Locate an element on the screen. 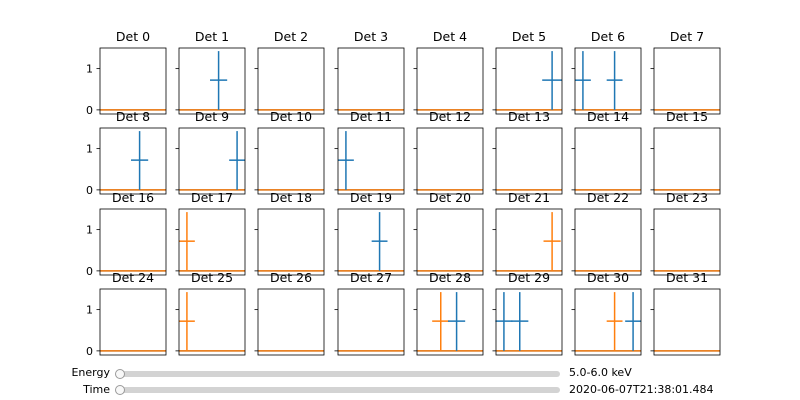 This screenshot has height=400, width=800. panel: Det 30 is located at coordinates (606, 313).